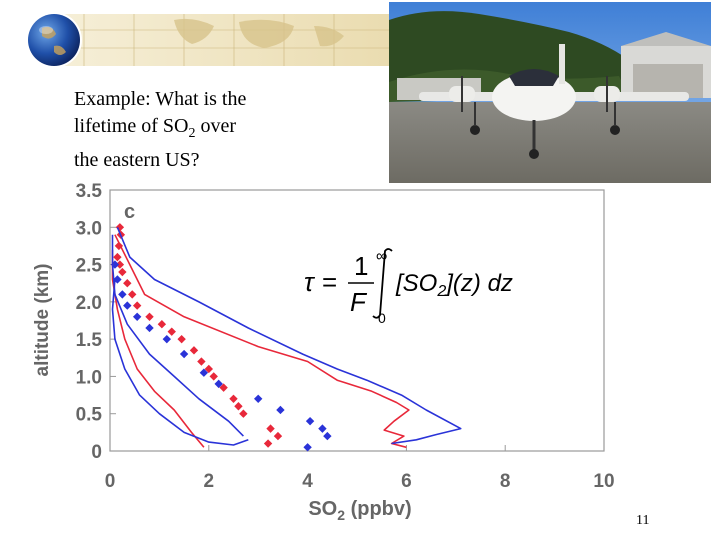  Describe the element at coordinates (215, 126) in the screenshot. I see `question-line-2-end: over` at that location.